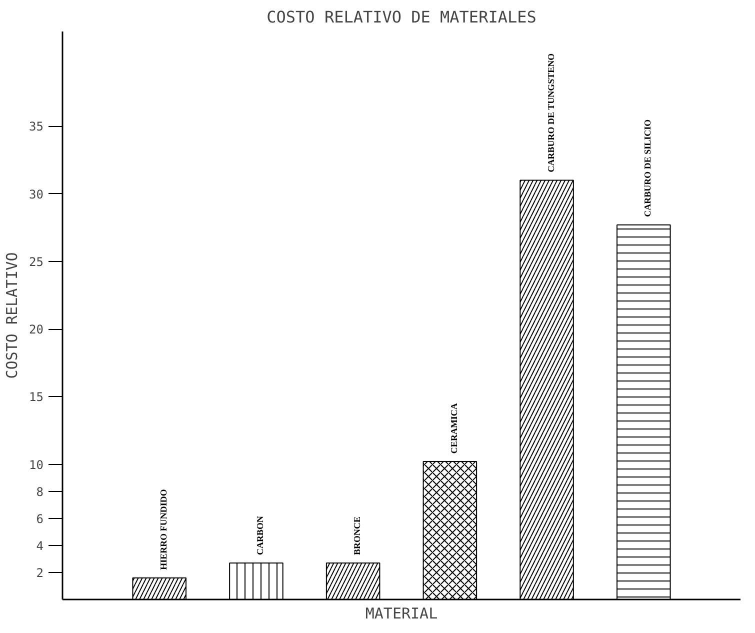  What do you see at coordinates (40, 491) in the screenshot?
I see `y-tick-label: 8` at bounding box center [40, 491].